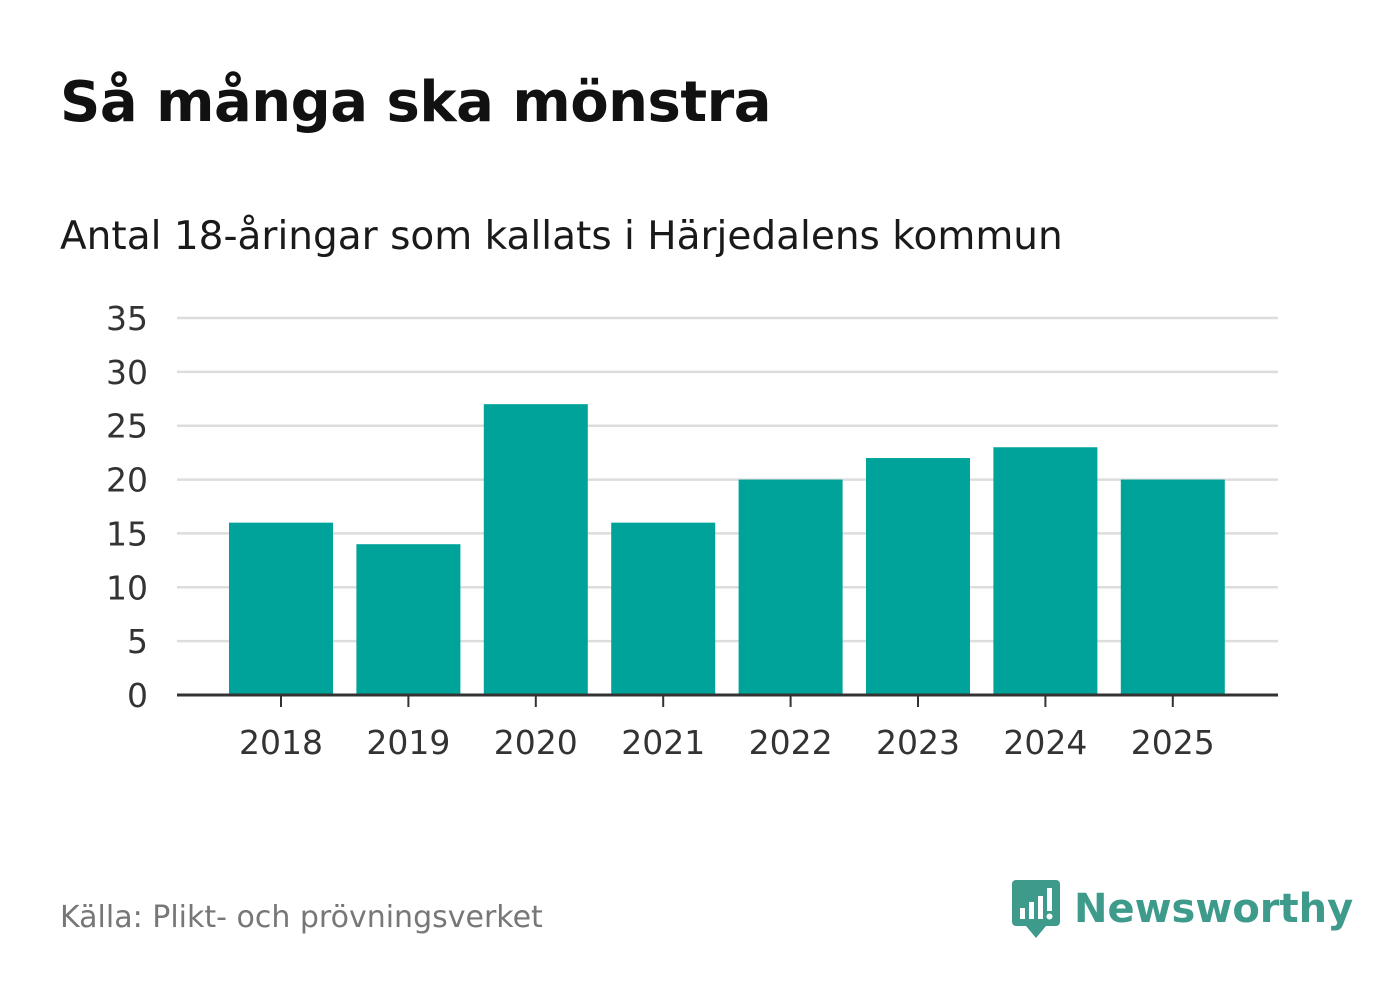 Image resolution: width=1382 pixels, height=999 pixels. I want to click on bar-2022, so click(790, 587).